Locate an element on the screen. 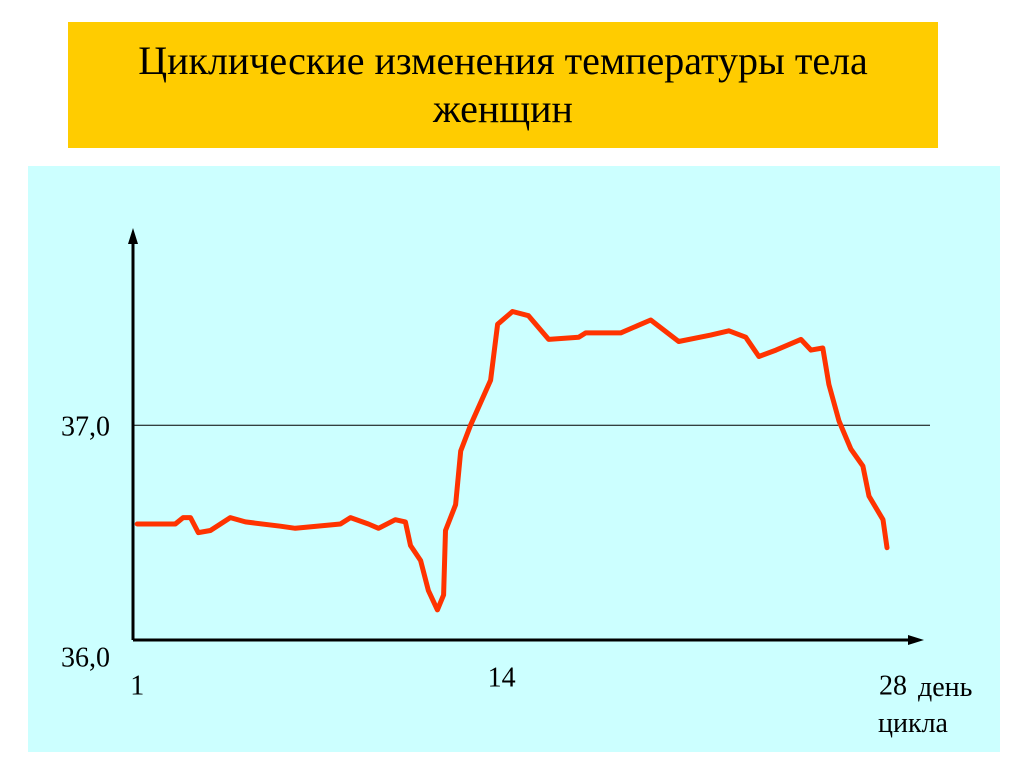  x-axis-label: день цикла is located at coordinates (925, 705).